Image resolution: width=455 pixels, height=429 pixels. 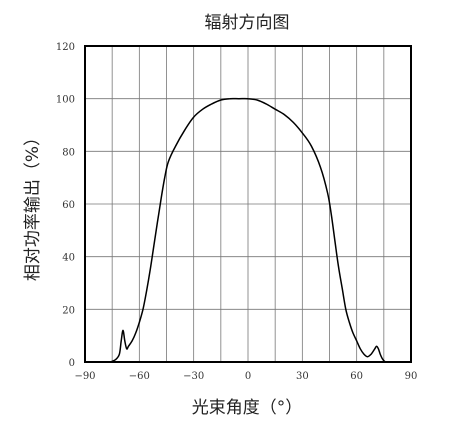 I want to click on x-tick-label: −30, so click(x=193, y=376).